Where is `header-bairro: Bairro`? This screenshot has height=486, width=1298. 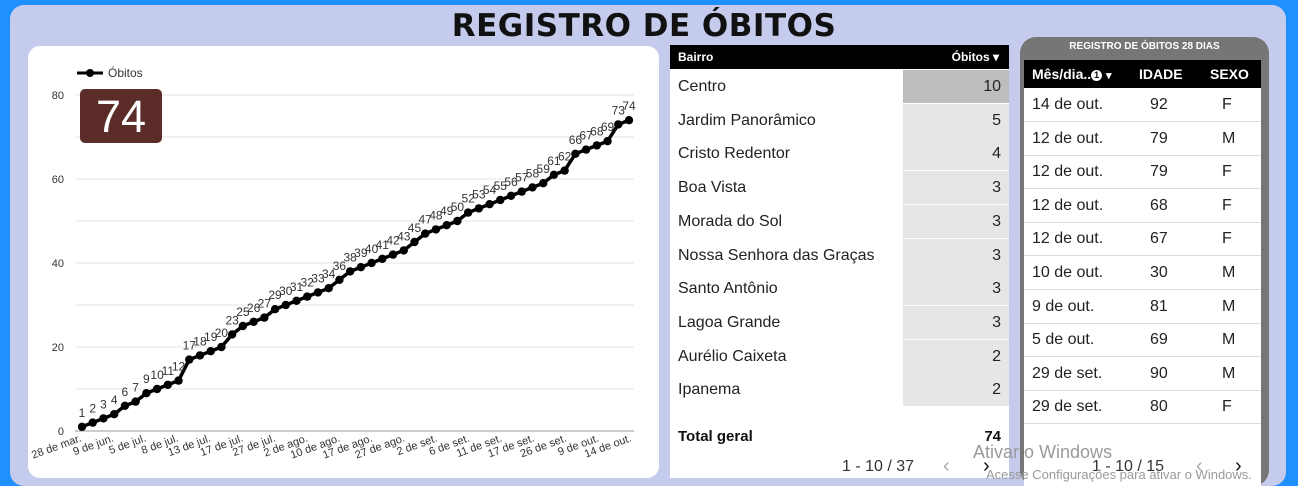
header-bairro: Bairro is located at coordinates (696, 57).